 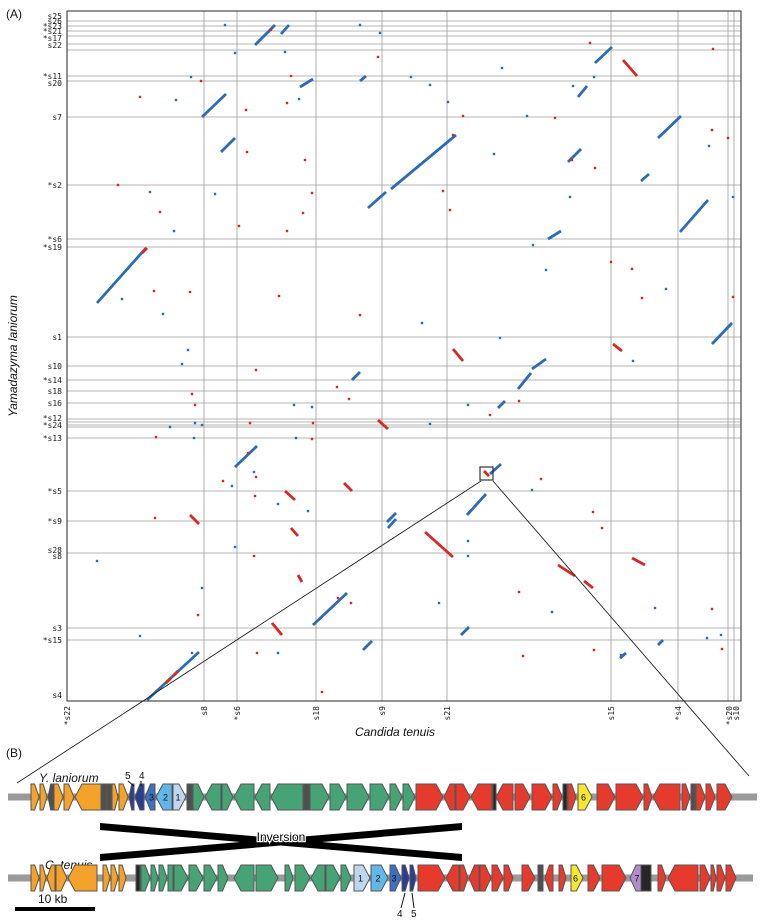 I want to click on y-tick-label: s8, so click(x=57, y=556).